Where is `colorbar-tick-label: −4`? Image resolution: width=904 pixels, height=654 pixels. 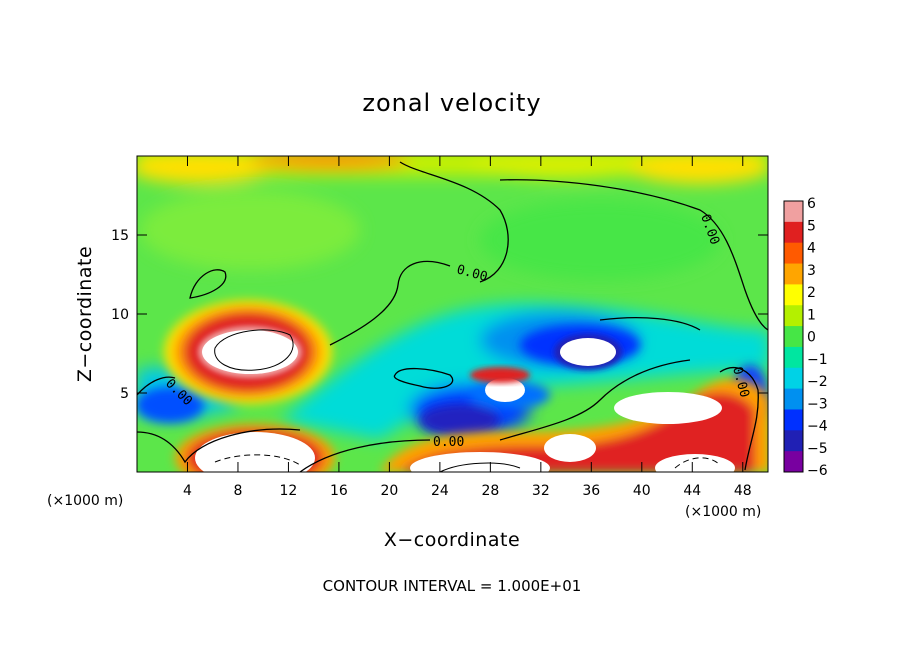 colorbar-tick-label: −4 is located at coordinates (817, 427).